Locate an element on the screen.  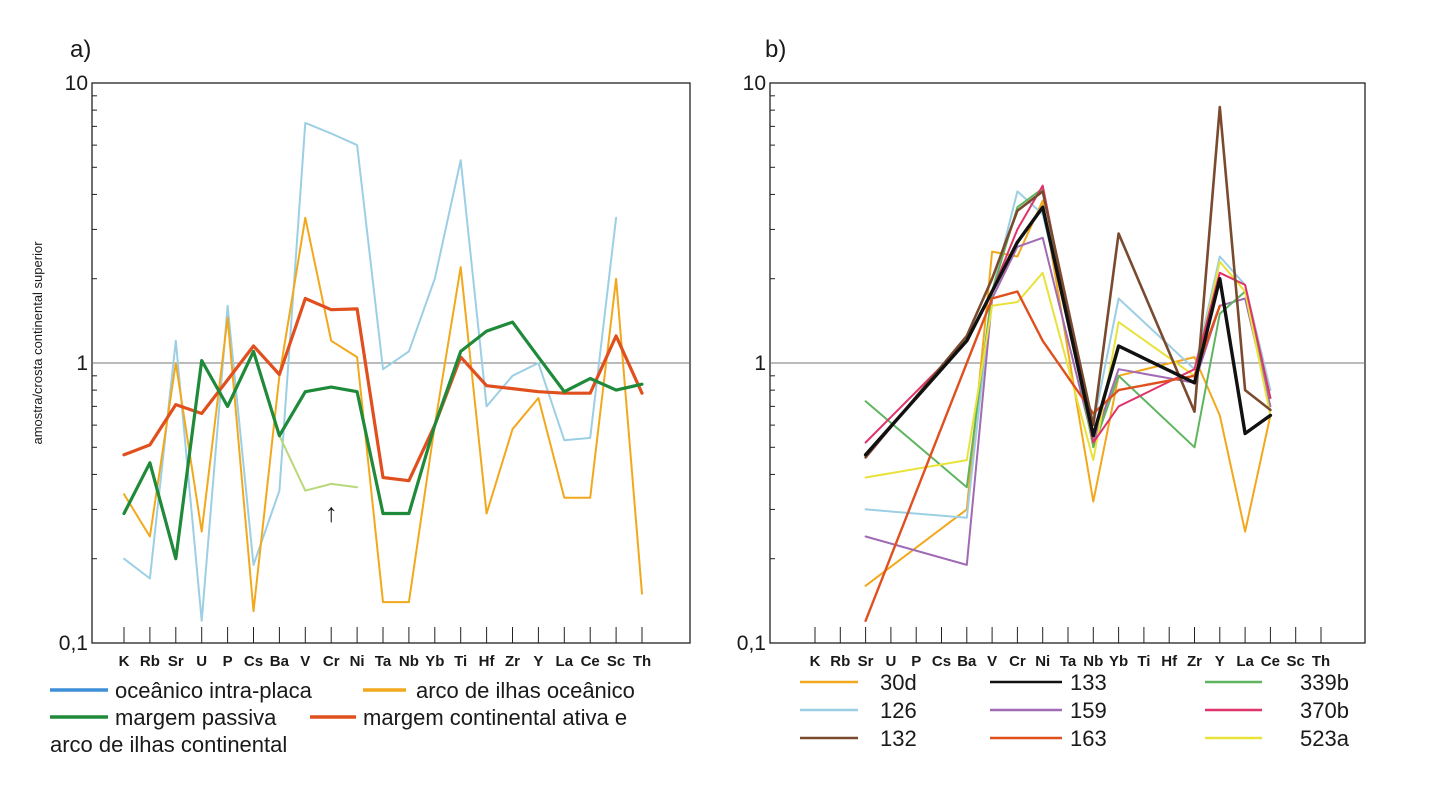
panel-a-legend-label-2: margem passiva is located at coordinates (196, 717).